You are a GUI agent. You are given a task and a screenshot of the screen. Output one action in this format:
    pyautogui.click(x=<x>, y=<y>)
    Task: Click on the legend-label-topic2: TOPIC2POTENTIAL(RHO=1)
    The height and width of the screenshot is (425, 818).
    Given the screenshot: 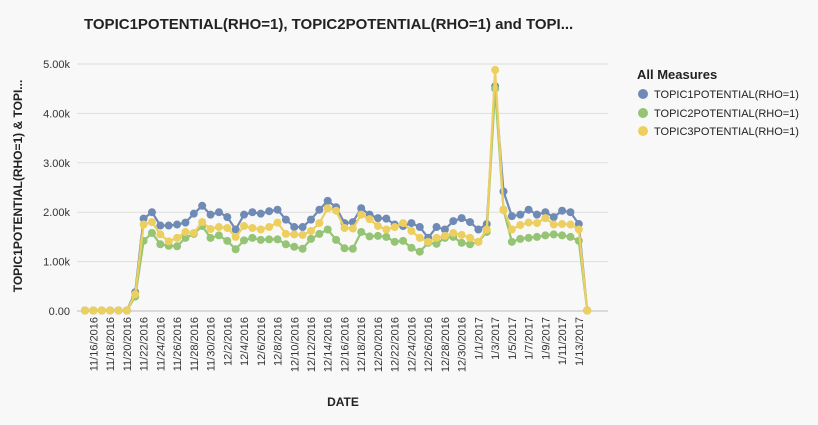 What is the action you would take?
    pyautogui.click(x=726, y=114)
    